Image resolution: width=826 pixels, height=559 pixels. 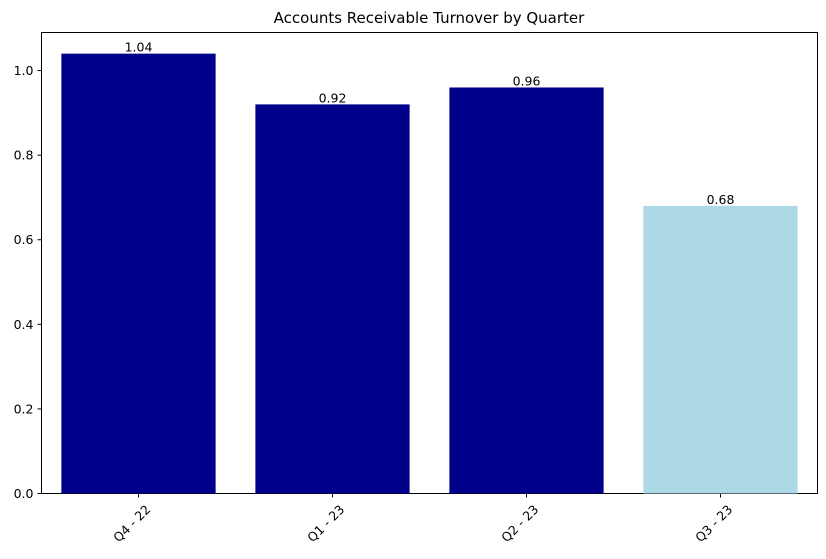 What do you see at coordinates (24, 155) in the screenshot?
I see `y-tick-label: 0.8` at bounding box center [24, 155].